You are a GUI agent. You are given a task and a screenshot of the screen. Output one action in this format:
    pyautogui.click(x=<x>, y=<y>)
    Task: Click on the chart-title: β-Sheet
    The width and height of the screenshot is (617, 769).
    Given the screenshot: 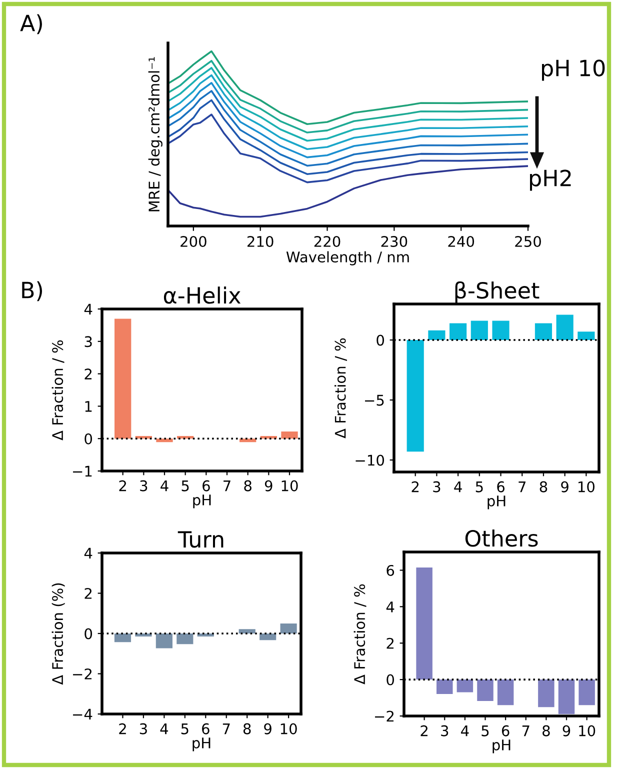 What is the action you would take?
    pyautogui.click(x=497, y=292)
    